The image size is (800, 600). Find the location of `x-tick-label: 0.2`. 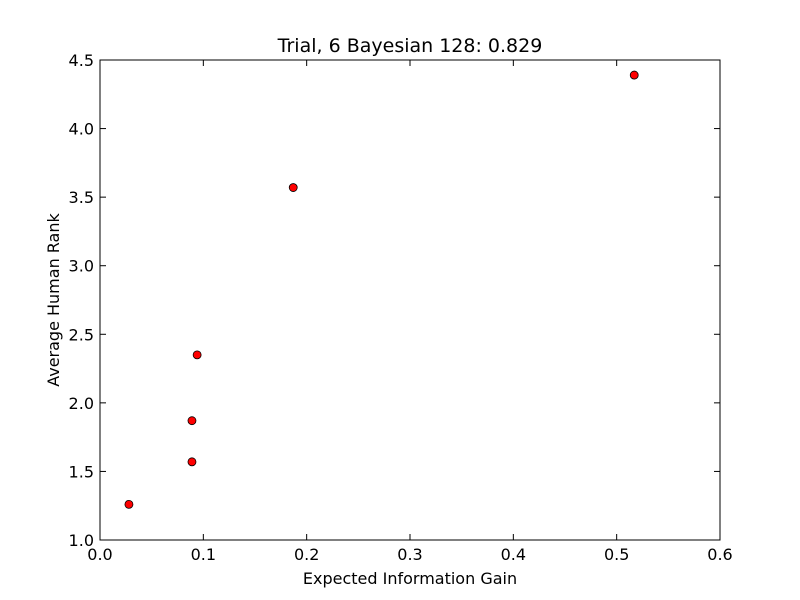

x-tick-label: 0.2 is located at coordinates (306, 554).